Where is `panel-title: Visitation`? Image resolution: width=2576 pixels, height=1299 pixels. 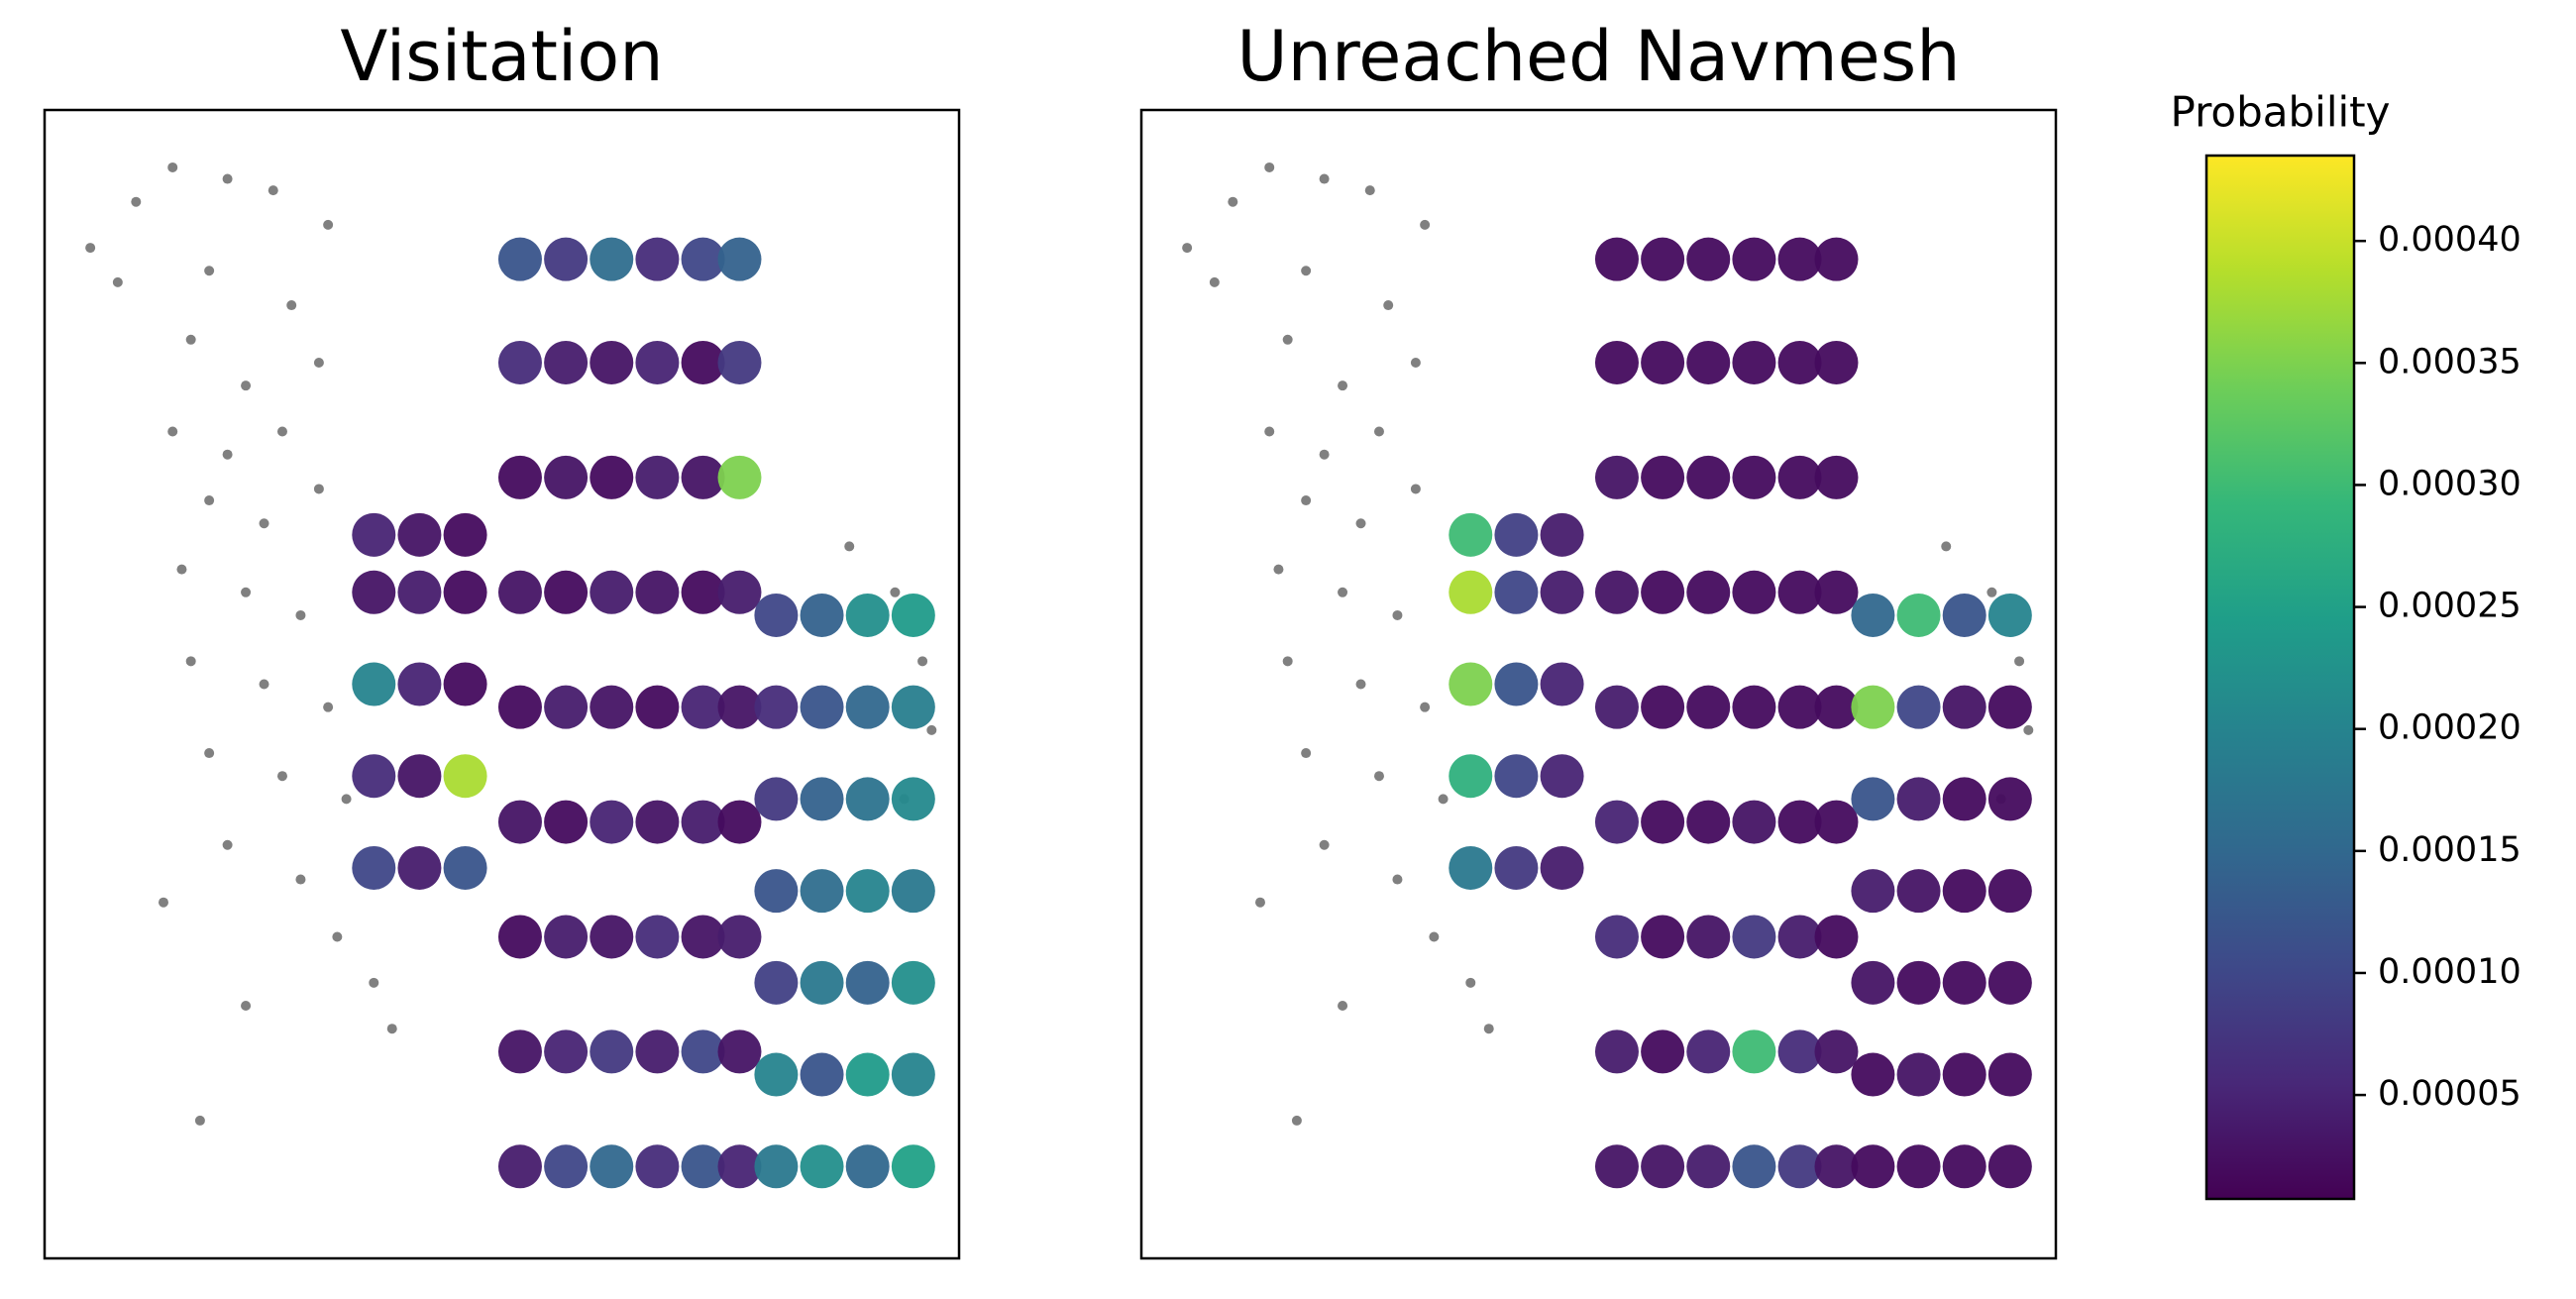 panel-title: Visitation is located at coordinates (502, 57).